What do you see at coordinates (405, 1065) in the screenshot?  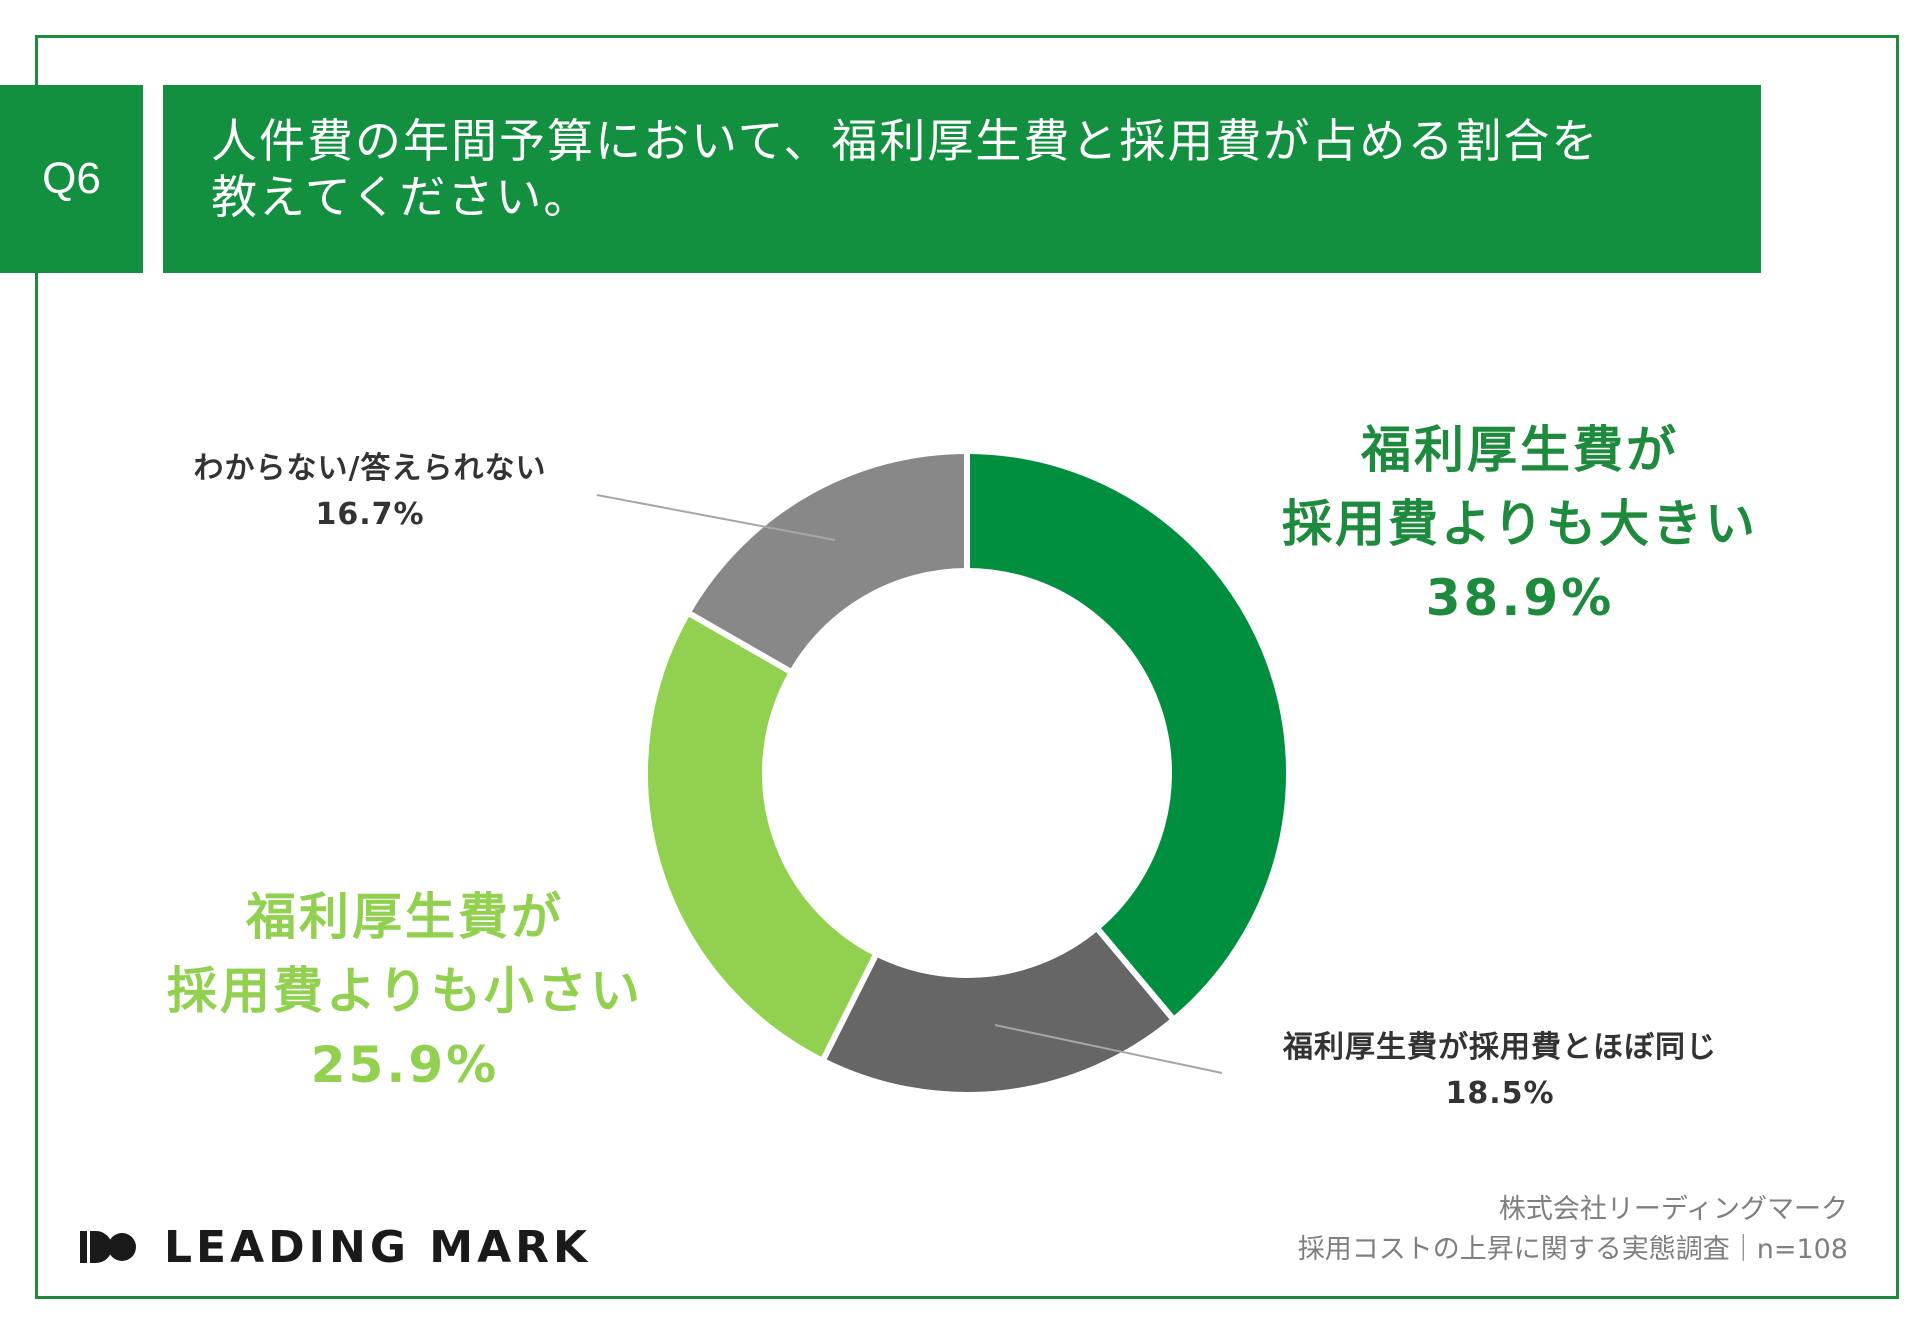 I see `label-smaller-value: 25.9%` at bounding box center [405, 1065].